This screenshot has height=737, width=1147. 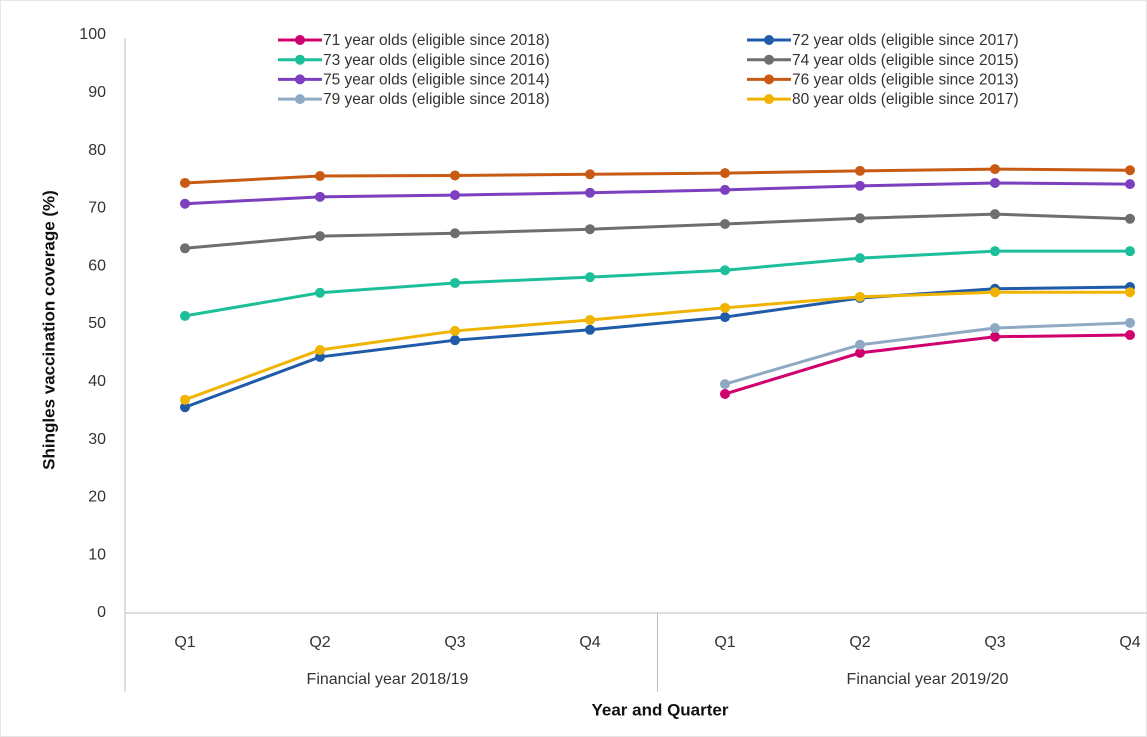 I want to click on legend-text: 79 year olds (eligible since 2018), so click(x=436, y=99).